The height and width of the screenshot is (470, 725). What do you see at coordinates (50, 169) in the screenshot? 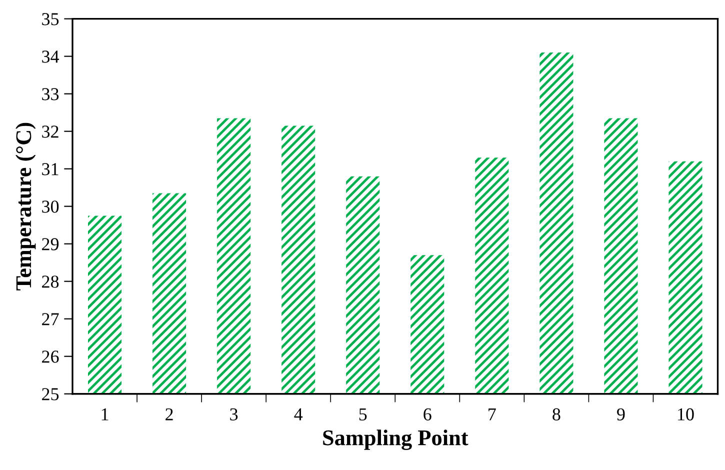
I see `y-tick-label: 31` at bounding box center [50, 169].